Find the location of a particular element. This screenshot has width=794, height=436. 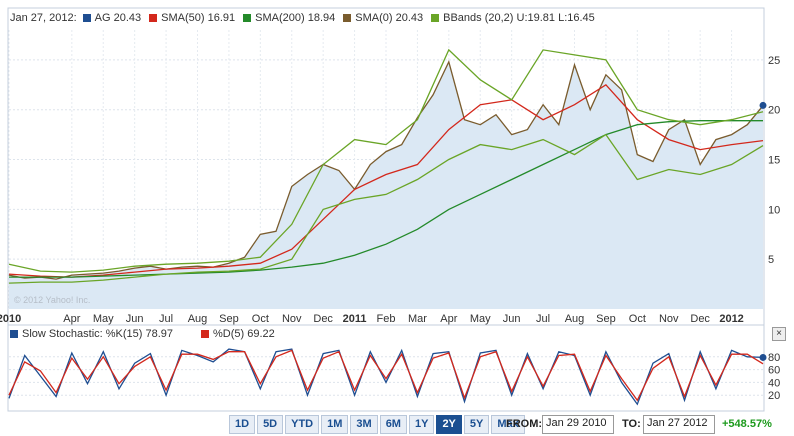

legend-sma200-label: SMA(200) 18.94 is located at coordinates (295, 18).